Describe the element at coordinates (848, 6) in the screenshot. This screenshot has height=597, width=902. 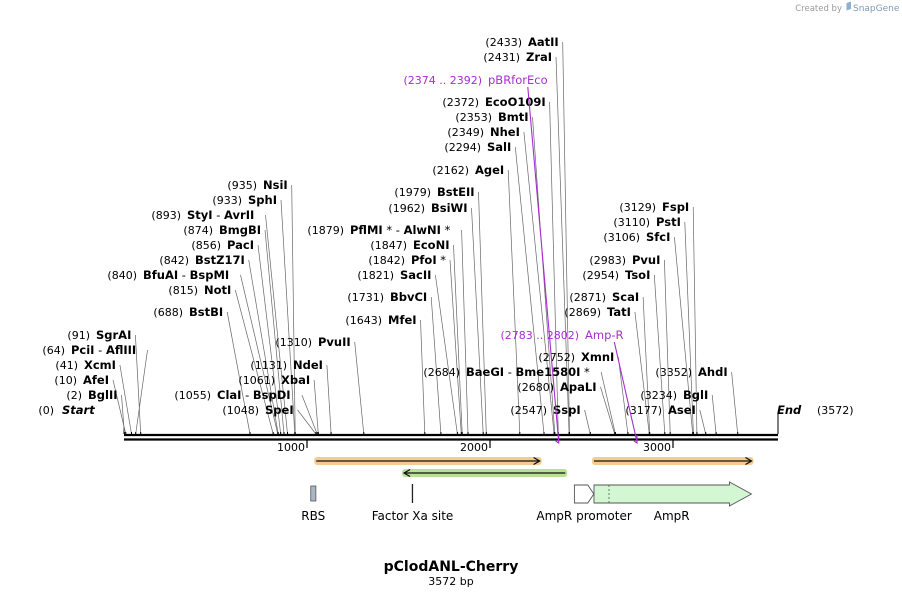
I see `snapgene-logo-icon` at that location.